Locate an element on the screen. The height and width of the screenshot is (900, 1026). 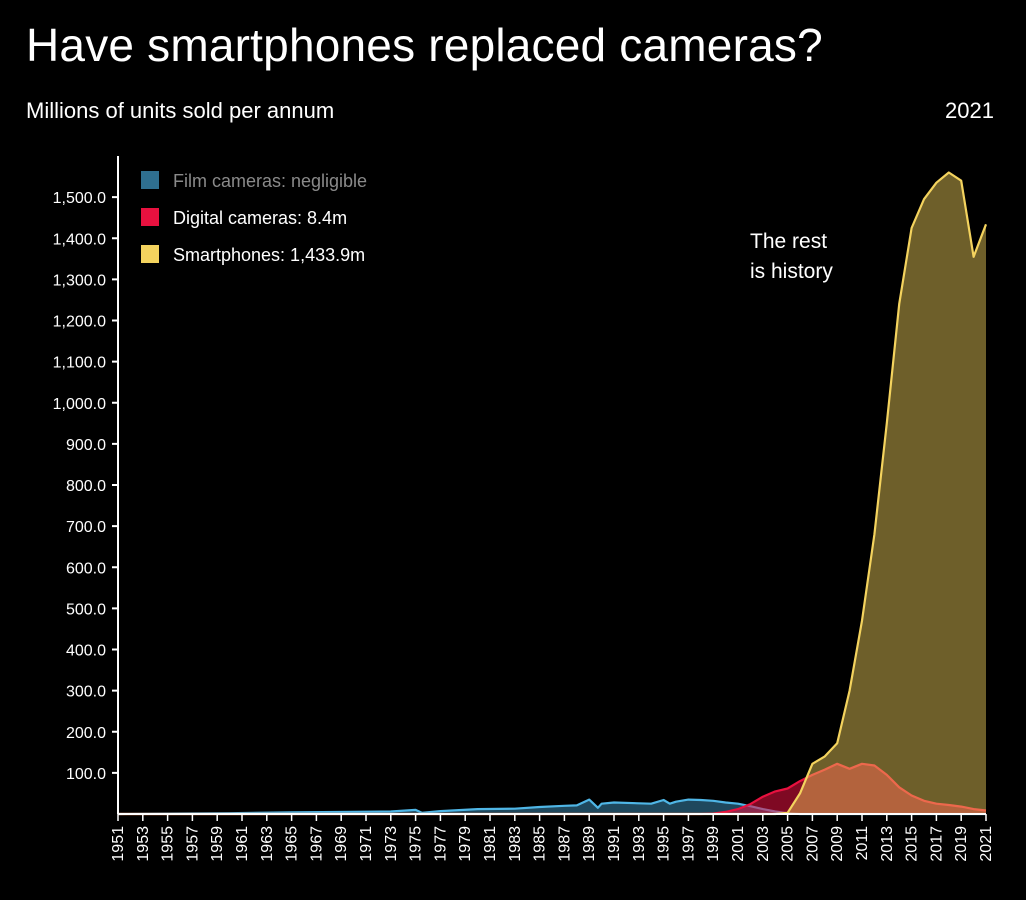
x-tick-label: 1971 is located at coordinates (366, 844).